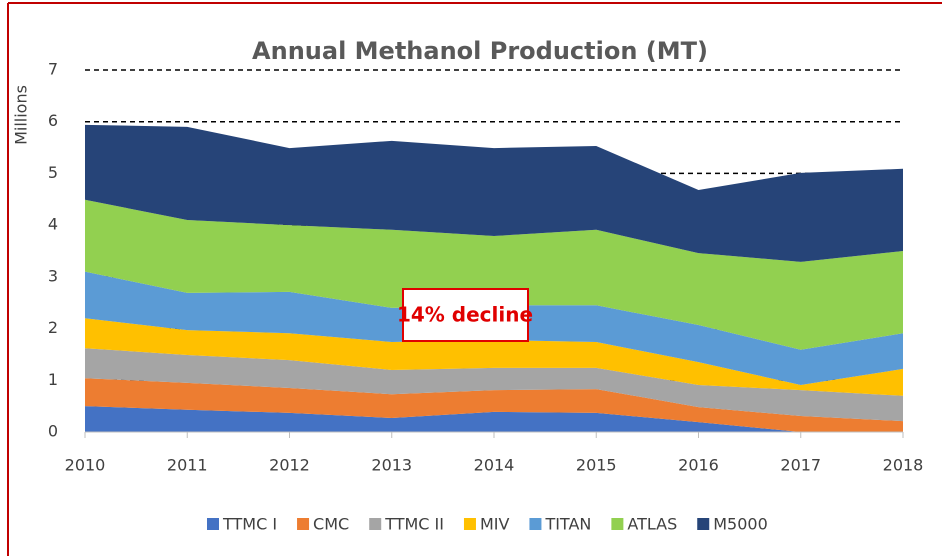 This screenshot has height=556, width=942. Describe the element at coordinates (596, 465) in the screenshot. I see `x-tick-label: 2015` at that location.